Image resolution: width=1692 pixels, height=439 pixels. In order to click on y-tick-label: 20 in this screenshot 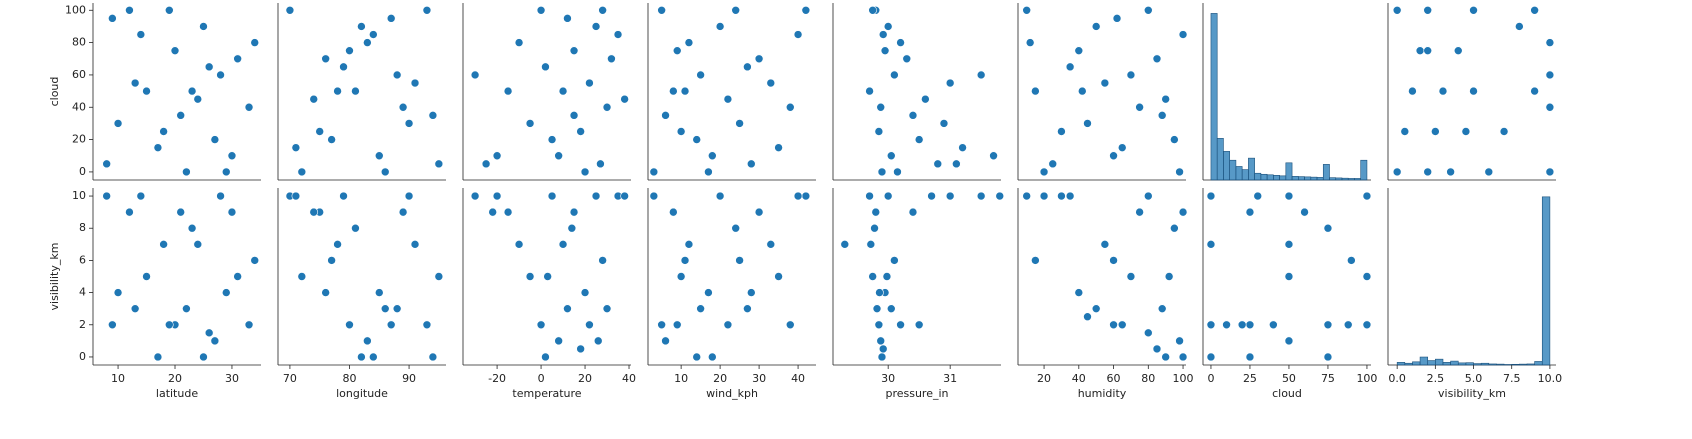, I will do `click(79, 139)`.